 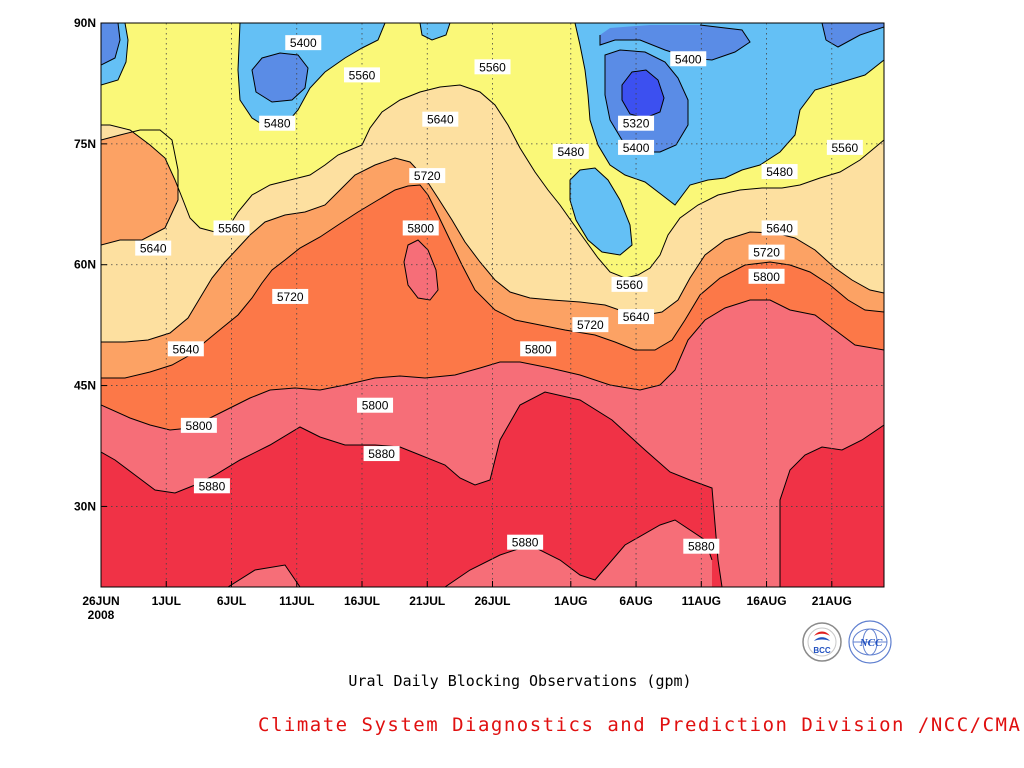 What do you see at coordinates (85, 144) in the screenshot?
I see `y-tick-label: 75N` at bounding box center [85, 144].